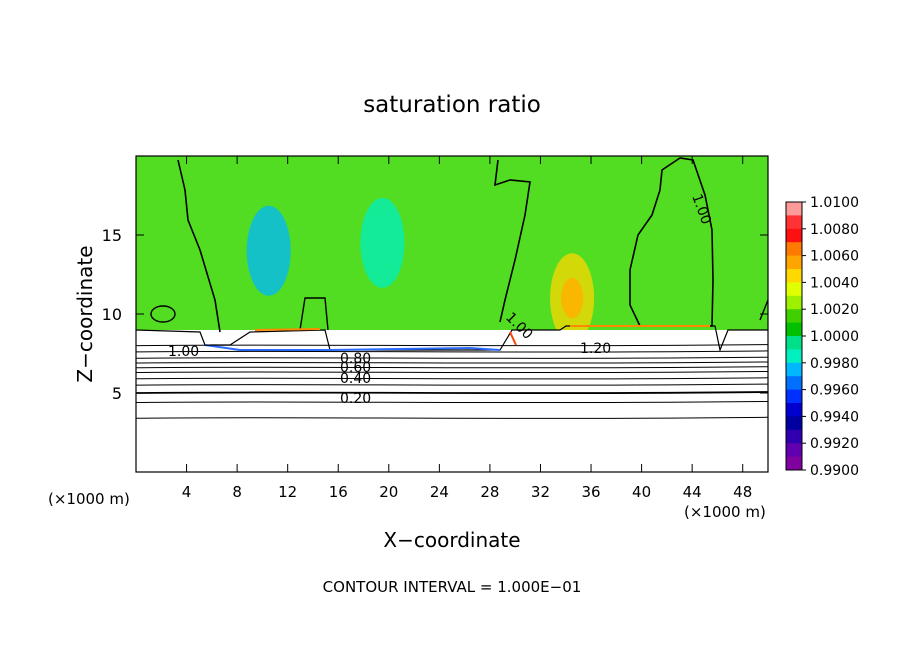  I want to click on colorbar-label: 1.0000, so click(834, 337).